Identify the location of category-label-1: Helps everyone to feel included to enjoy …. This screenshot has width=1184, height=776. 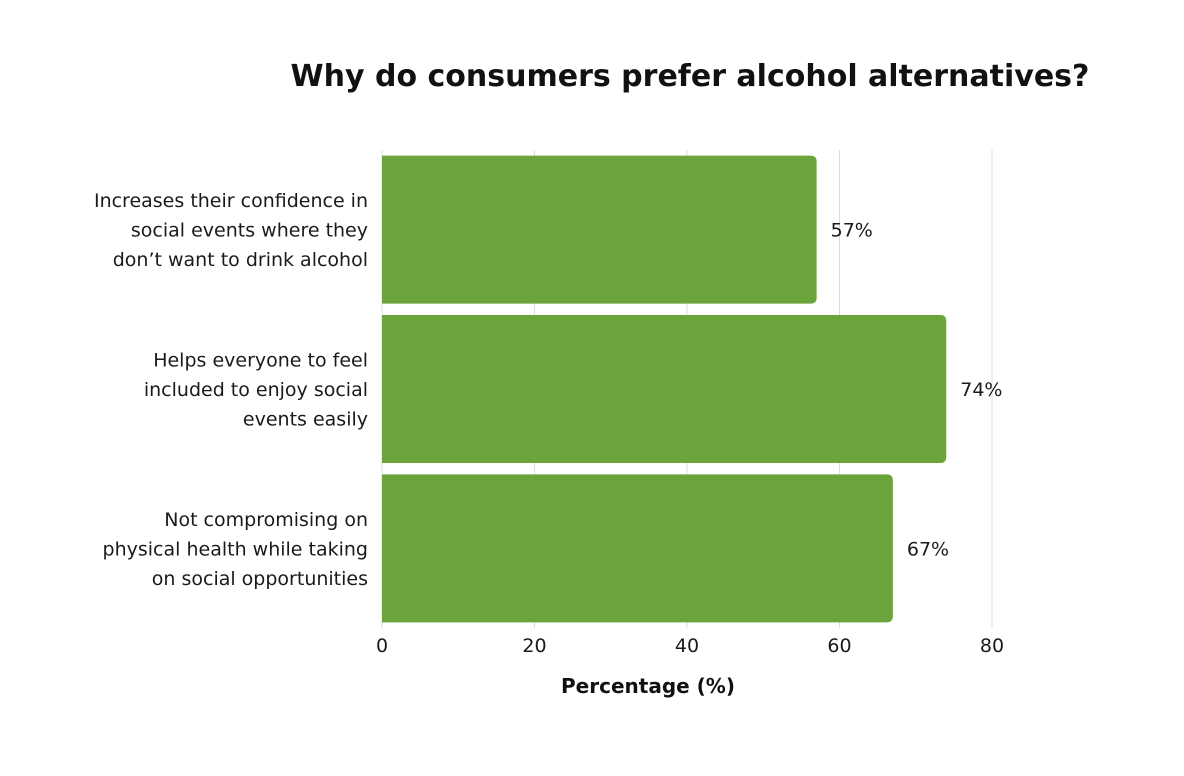
(256, 390).